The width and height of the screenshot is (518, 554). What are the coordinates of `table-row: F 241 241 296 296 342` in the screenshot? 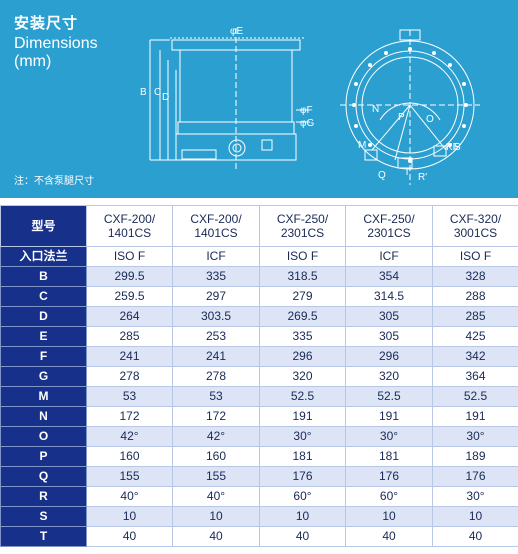 It's located at (259, 356).